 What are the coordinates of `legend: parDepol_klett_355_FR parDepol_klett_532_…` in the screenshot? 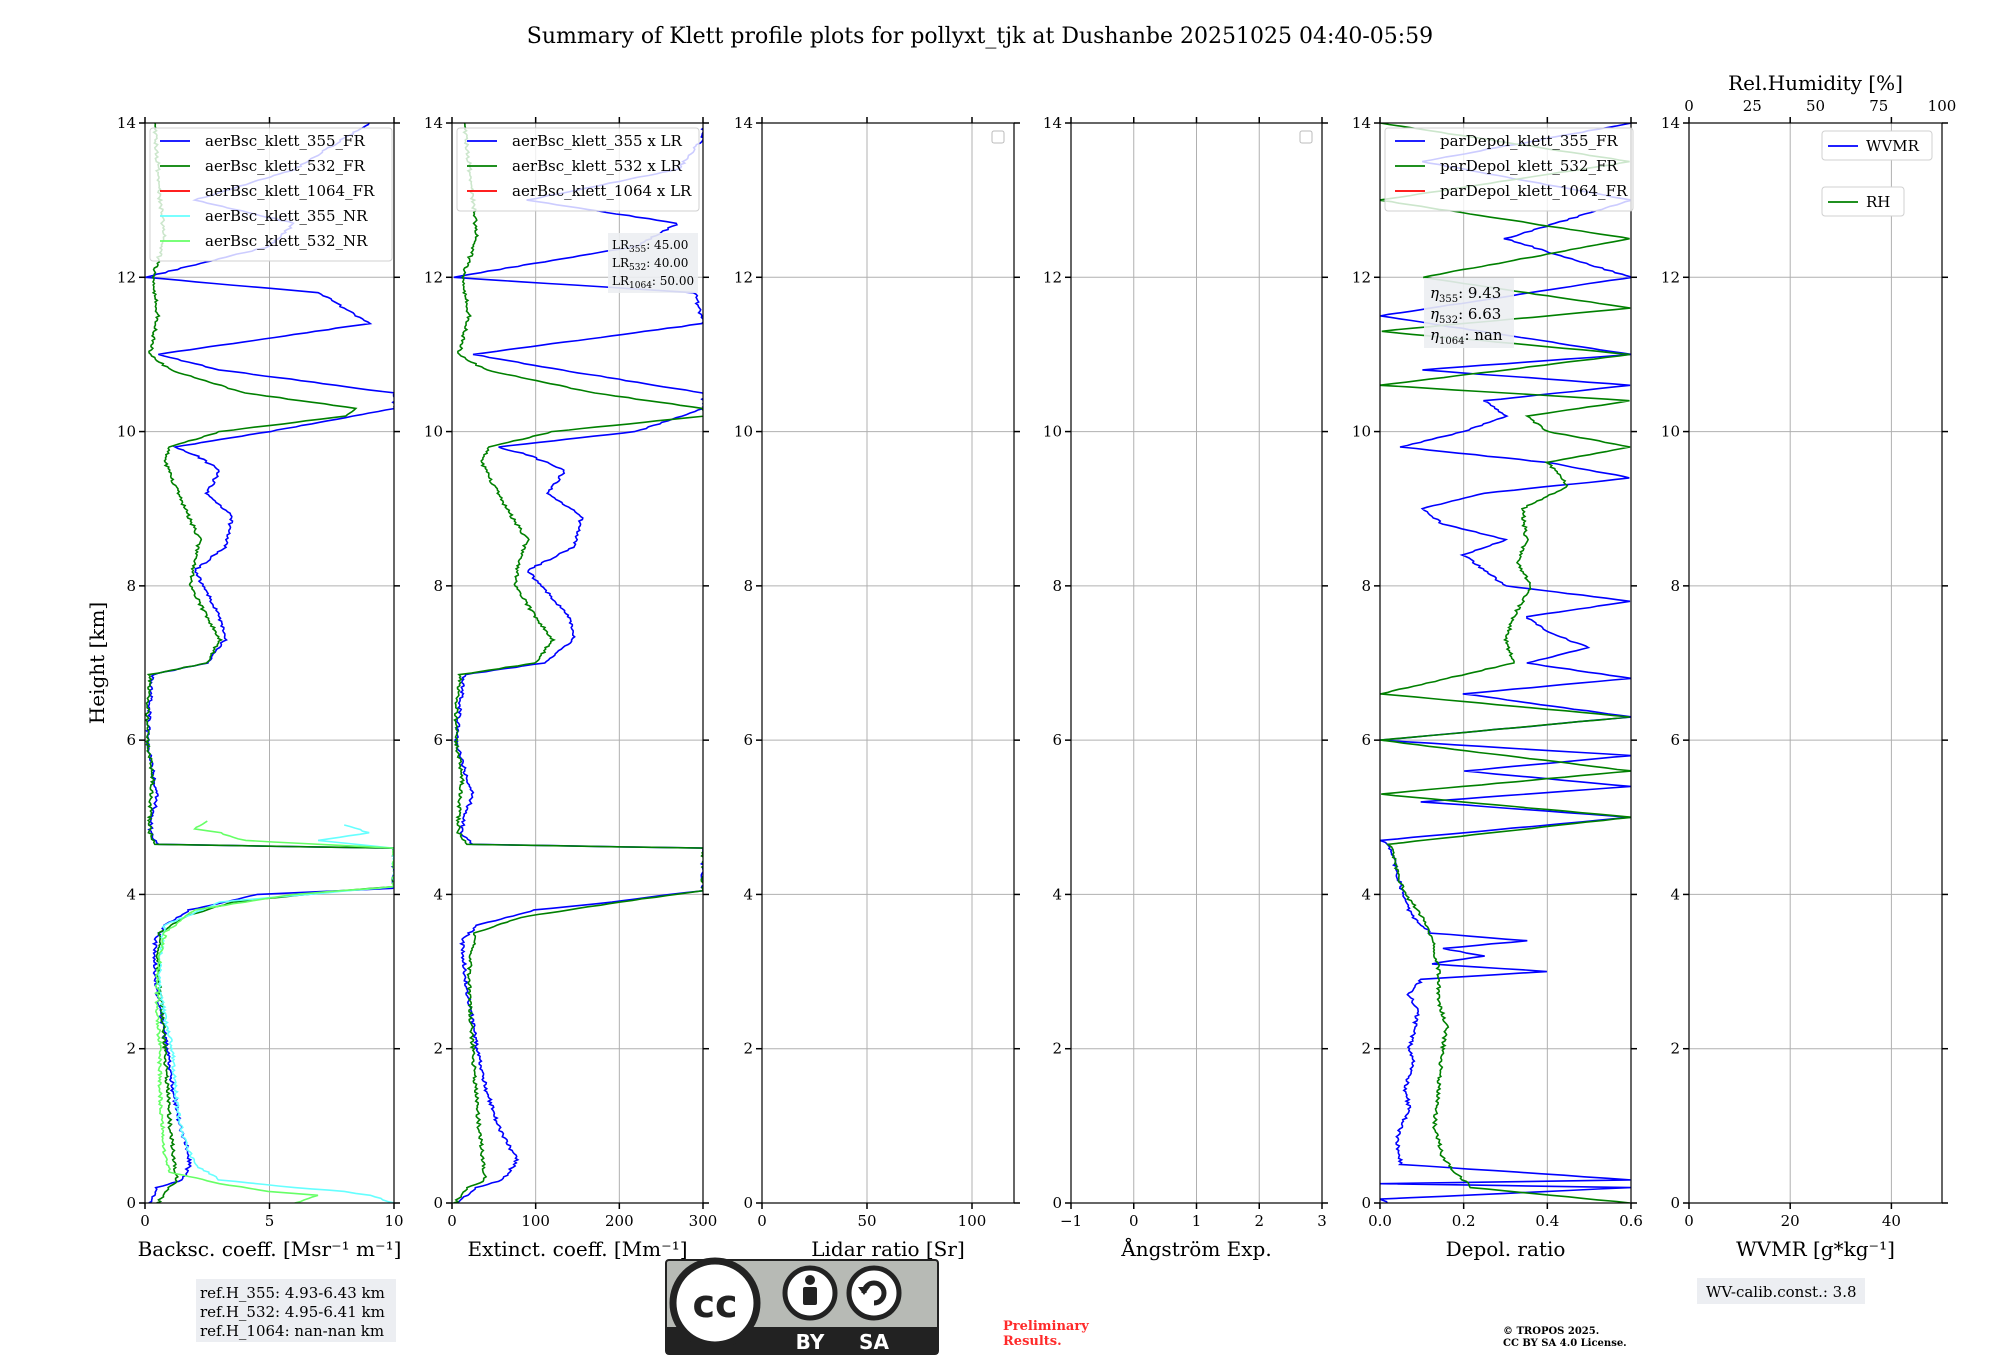 It's located at (1509, 169).